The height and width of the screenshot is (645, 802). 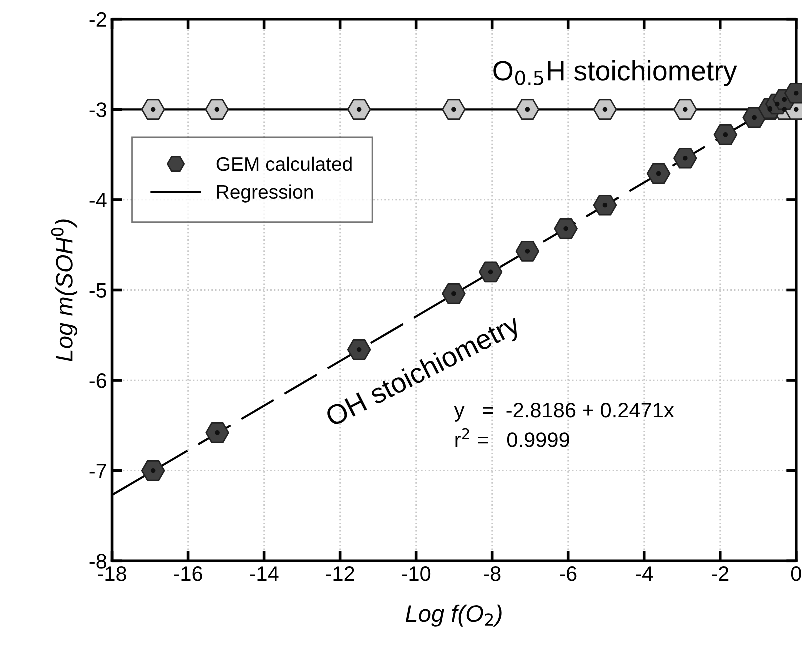 I want to click on x-tick-label: 0, so click(x=796, y=574).